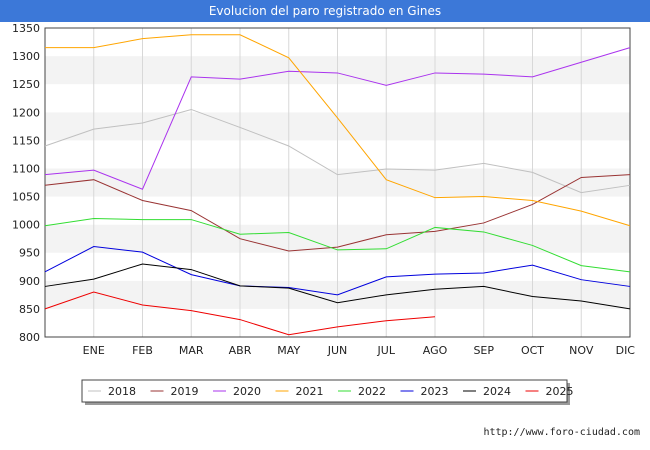  What do you see at coordinates (26, 28) in the screenshot?
I see `y-tick-label: 1350` at bounding box center [26, 28].